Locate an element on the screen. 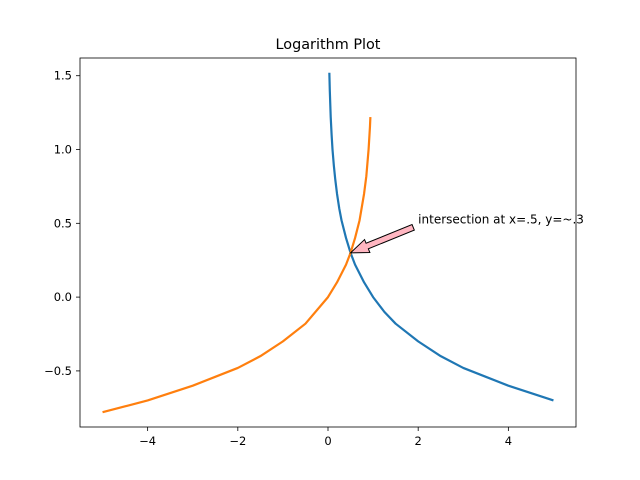 This screenshot has width=640, height=480. chart-title: Logarithm Plot is located at coordinates (328, 45).